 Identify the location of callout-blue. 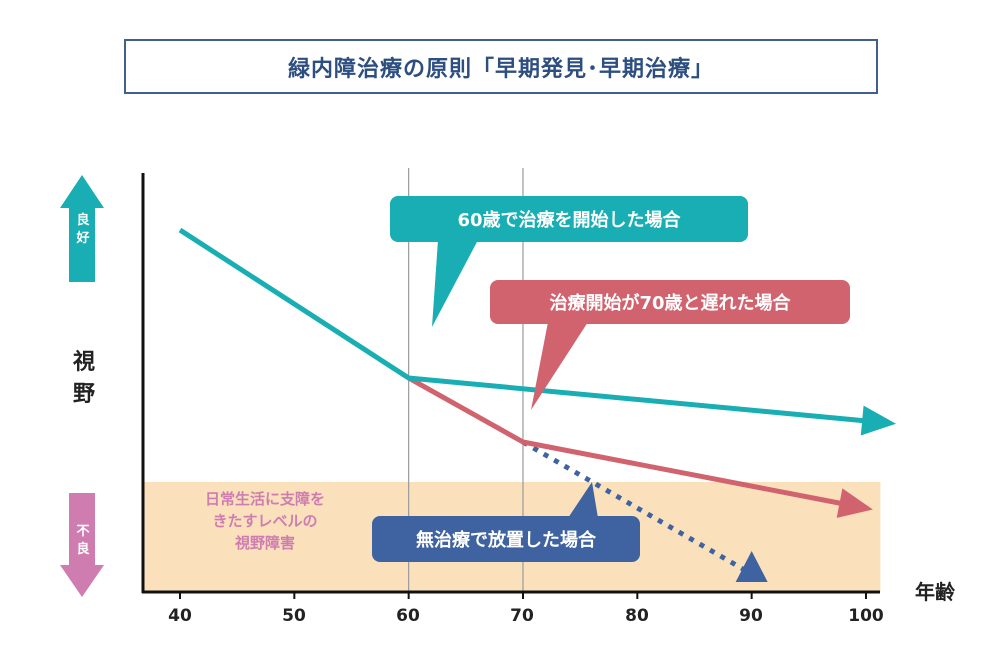
(506, 539).